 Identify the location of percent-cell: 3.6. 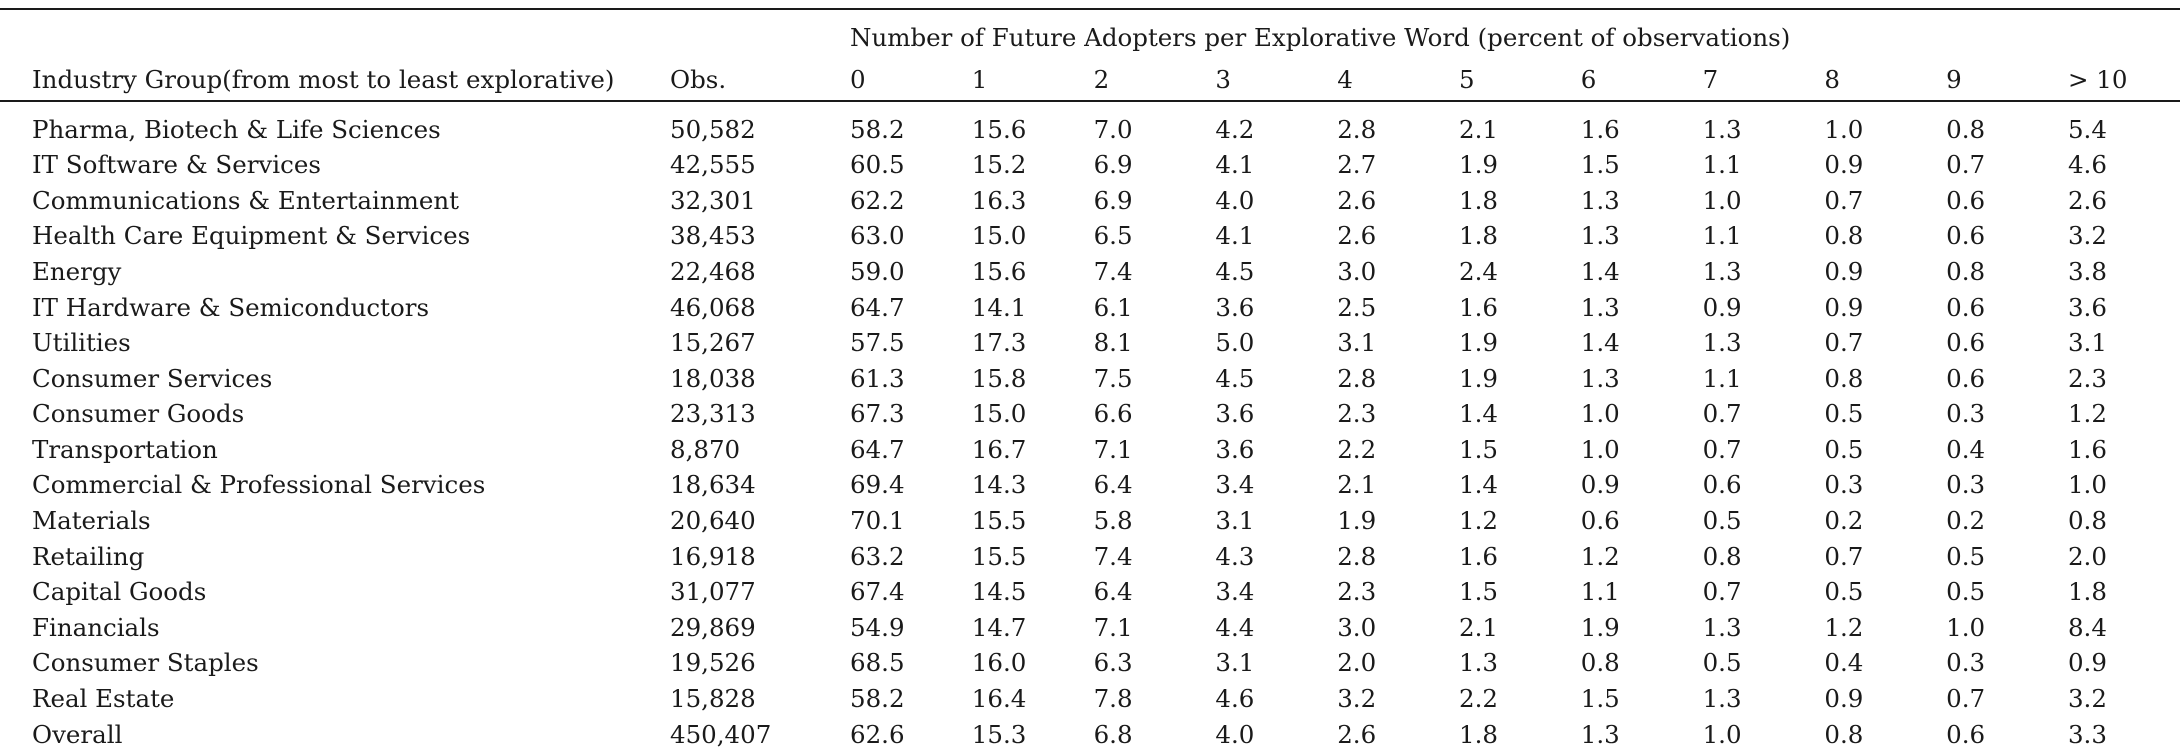
(1235, 449).